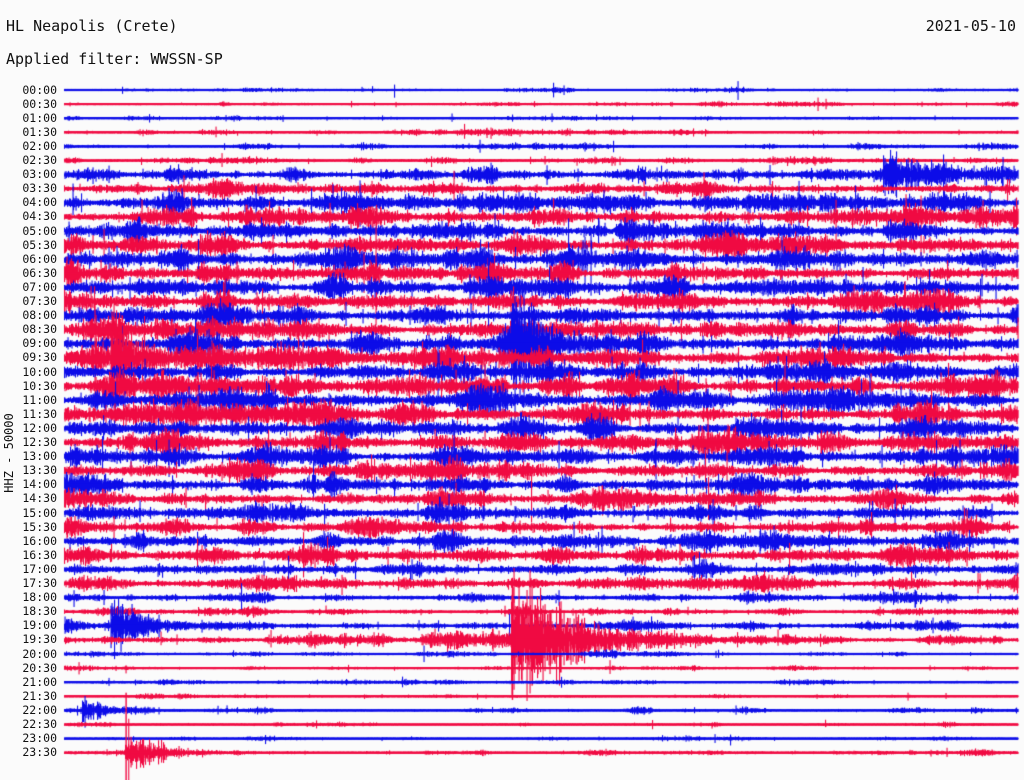  Describe the element at coordinates (114, 59) in the screenshot. I see `applied-filter-label: Applied filter: WWSSN-SP` at that location.